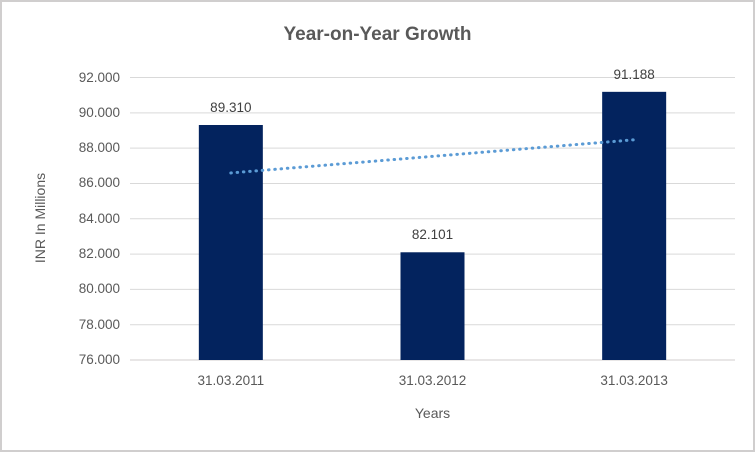  What do you see at coordinates (99, 324) in the screenshot?
I see `y-tick-label: 78.000` at bounding box center [99, 324].